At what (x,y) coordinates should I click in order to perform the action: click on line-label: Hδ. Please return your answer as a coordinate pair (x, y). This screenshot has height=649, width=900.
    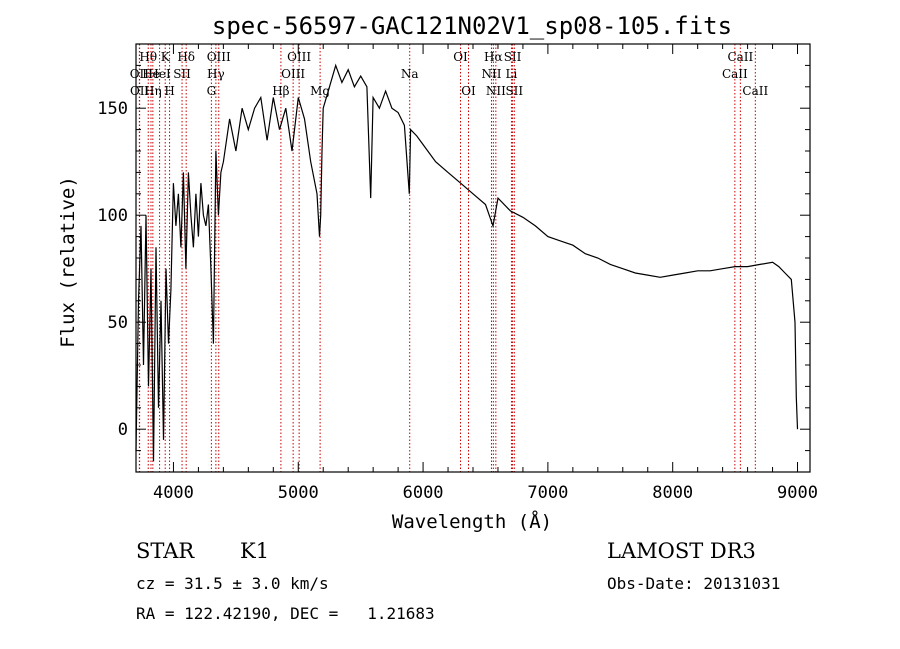
    Looking at the image, I should click on (186, 57).